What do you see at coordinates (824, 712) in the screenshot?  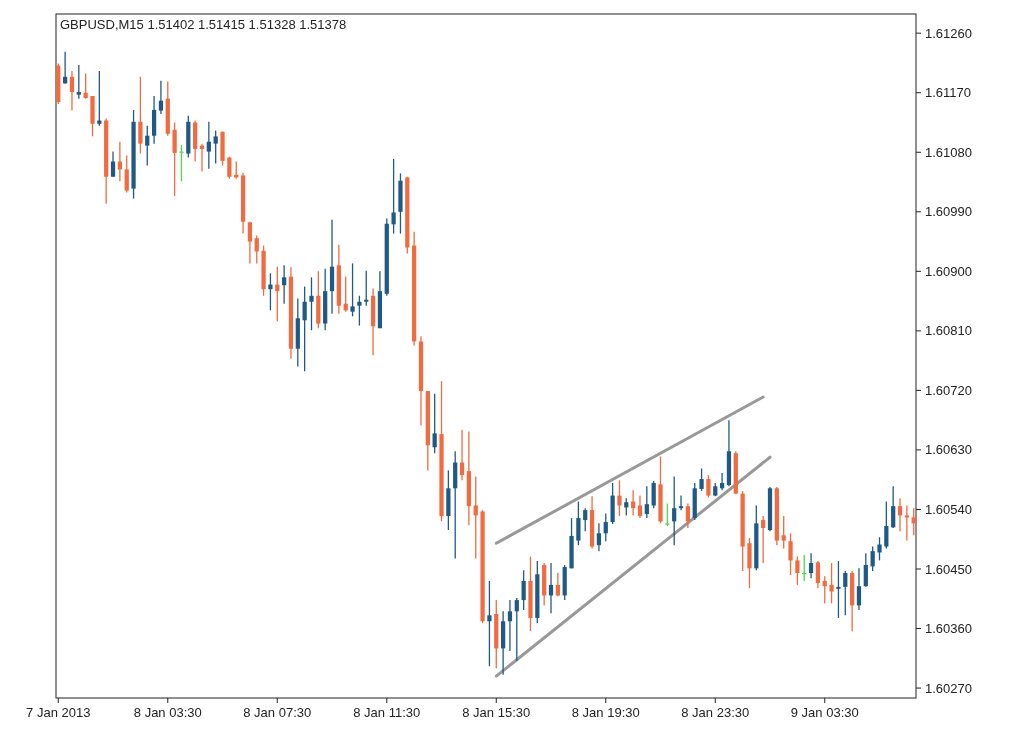 I see `x-tick-label: 9 Jan 03:30` at bounding box center [824, 712].